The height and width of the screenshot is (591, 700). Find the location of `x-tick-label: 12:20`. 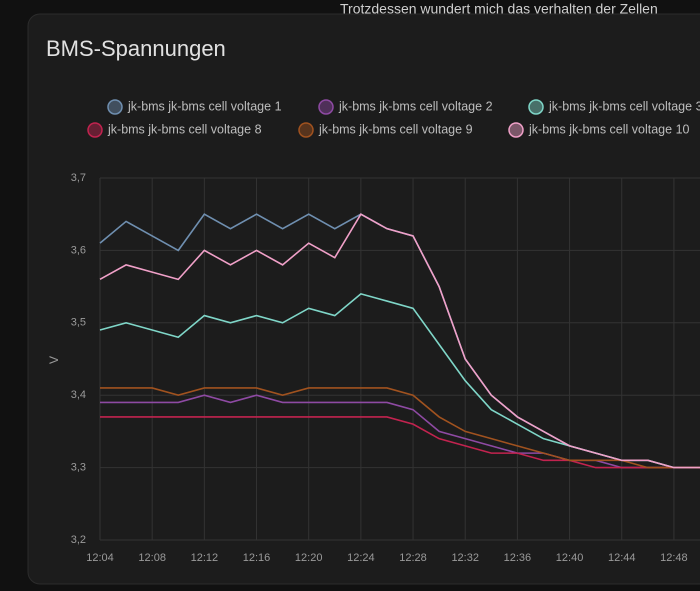

x-tick-label: 12:20 is located at coordinates (309, 558).